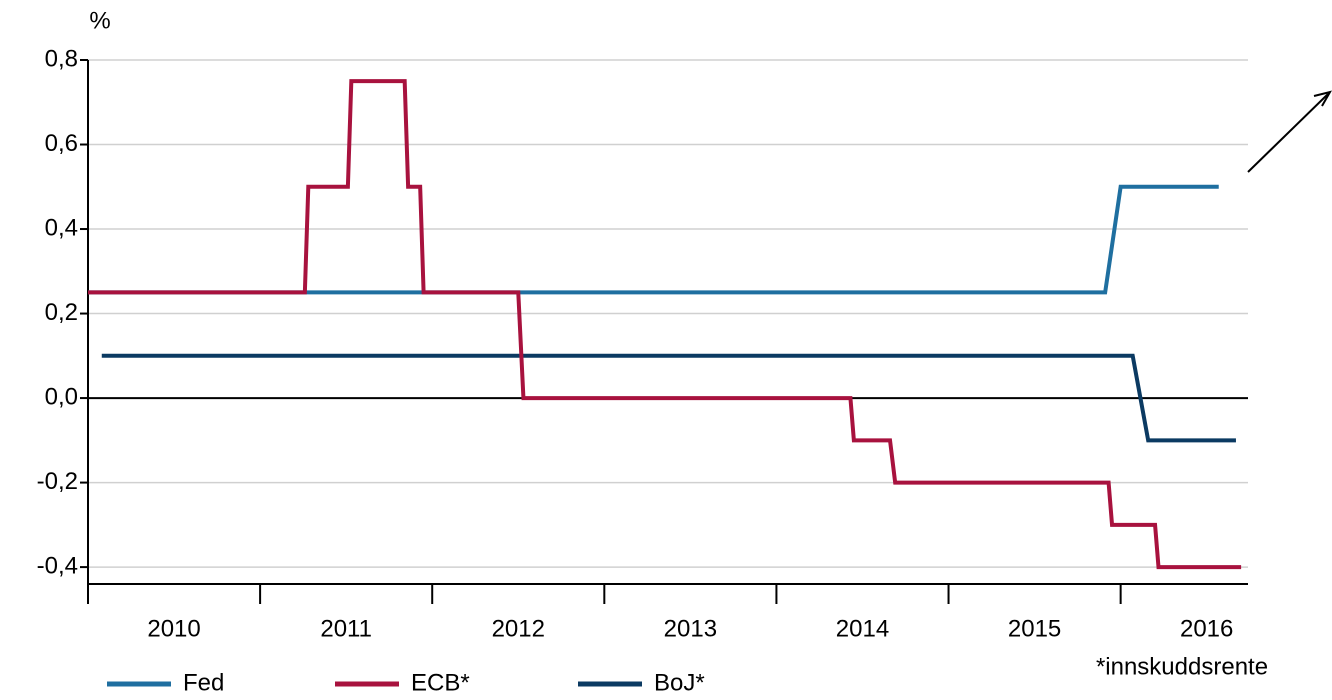  Describe the element at coordinates (99, 20) in the screenshot. I see `y-axis-label: %` at that location.